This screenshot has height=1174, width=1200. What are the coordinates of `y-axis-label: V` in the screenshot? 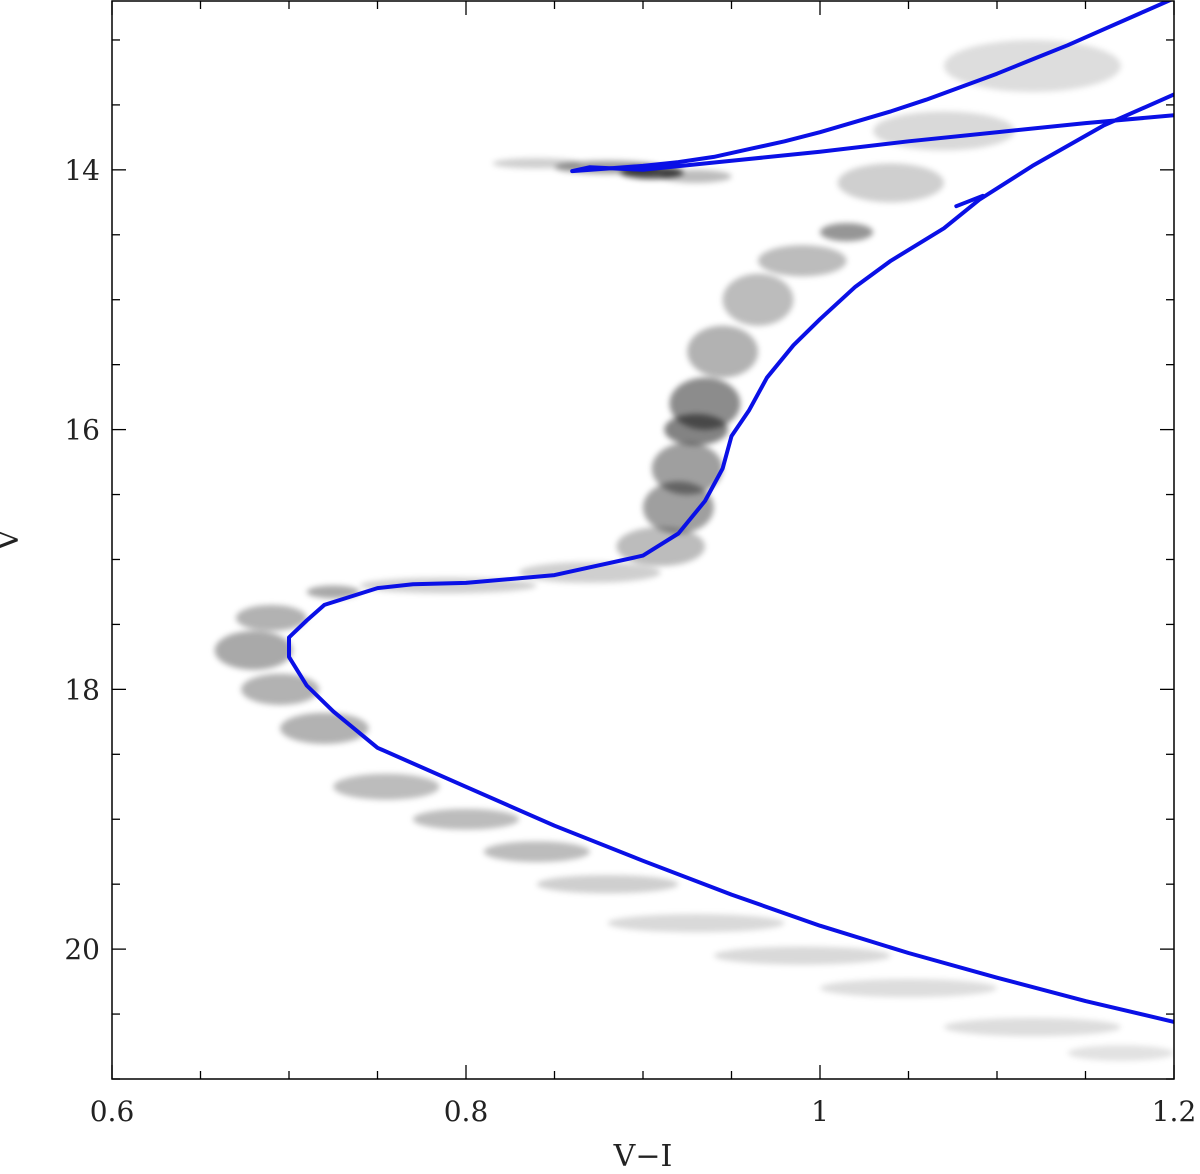 It's located at (13, 540).